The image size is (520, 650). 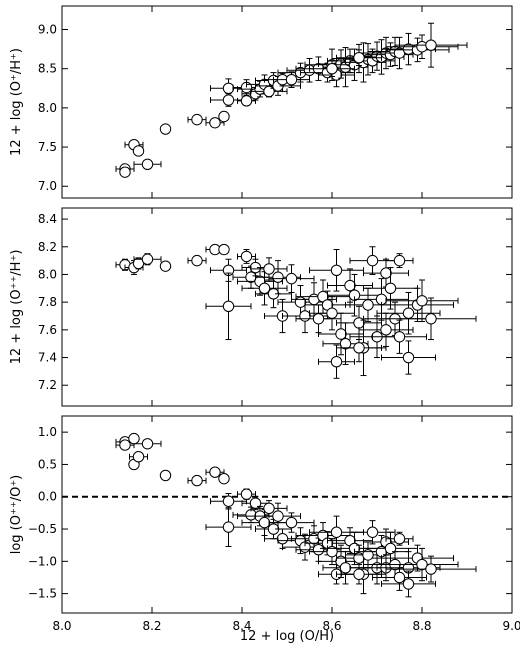 I want to click on y-tick-label: 7.0, so click(x=47, y=186).